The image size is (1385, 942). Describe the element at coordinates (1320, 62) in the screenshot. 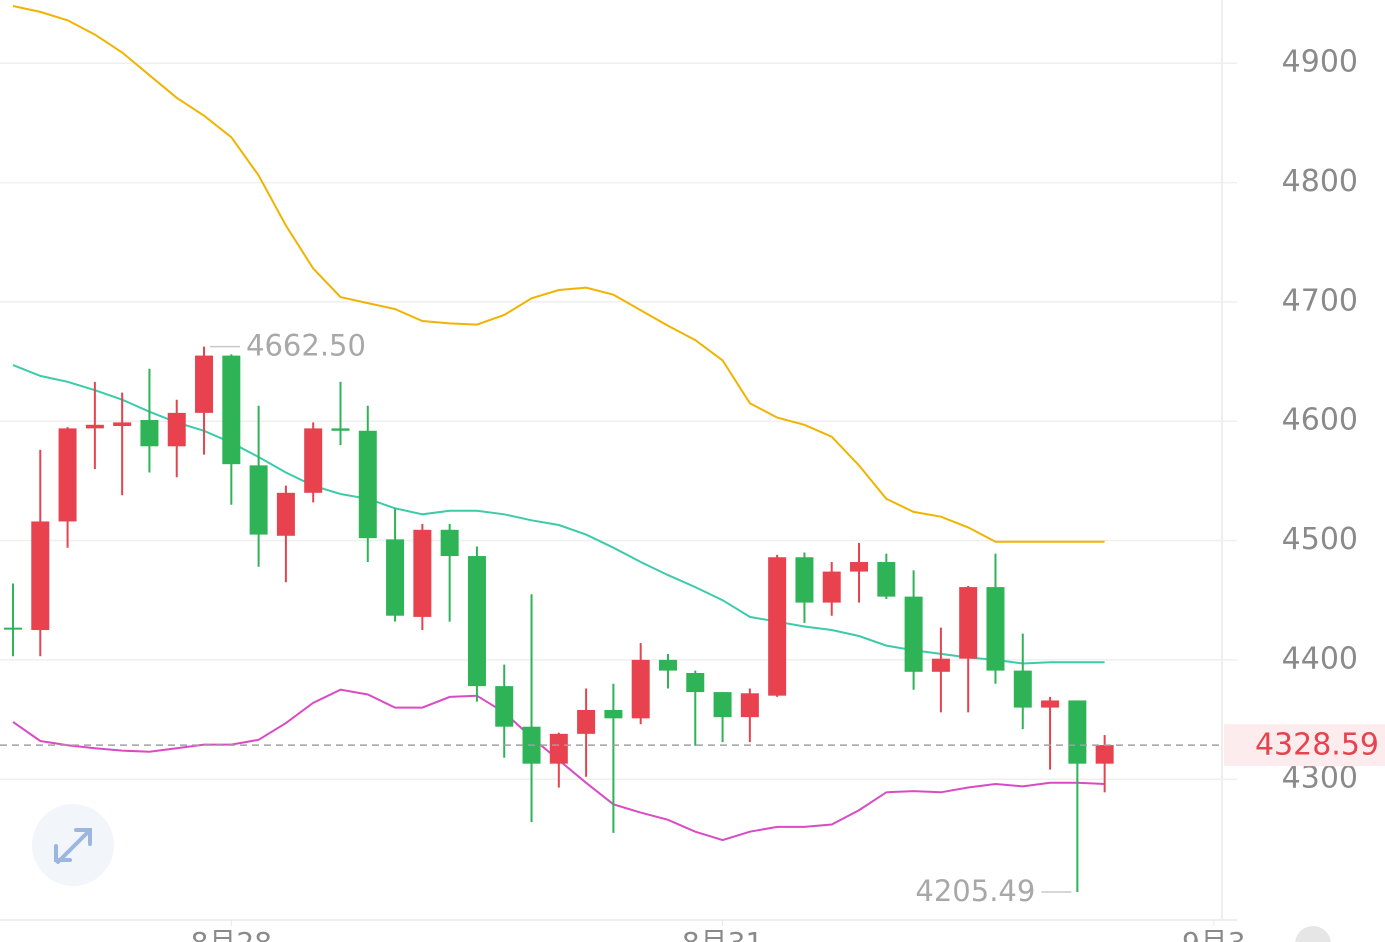

I see `y-tick-label: 4900` at that location.